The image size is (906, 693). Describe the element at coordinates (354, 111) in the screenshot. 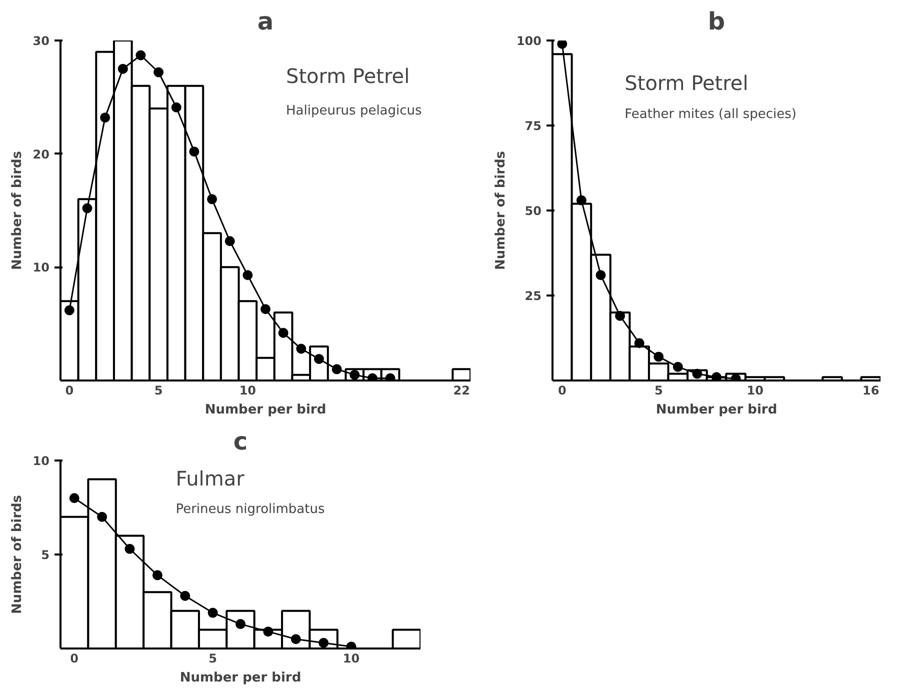

I see `annotation: Halipeurus pelagicus` at that location.